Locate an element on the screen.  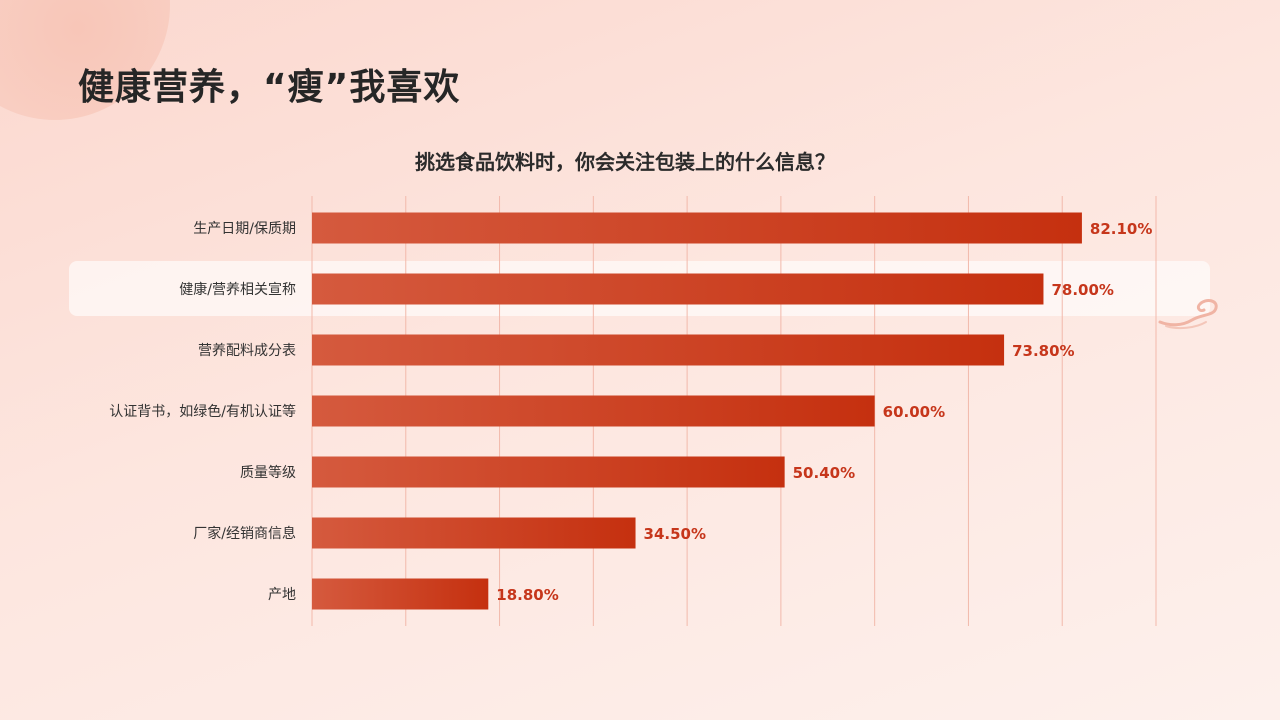
value-label: 73.80% is located at coordinates (1043, 351).